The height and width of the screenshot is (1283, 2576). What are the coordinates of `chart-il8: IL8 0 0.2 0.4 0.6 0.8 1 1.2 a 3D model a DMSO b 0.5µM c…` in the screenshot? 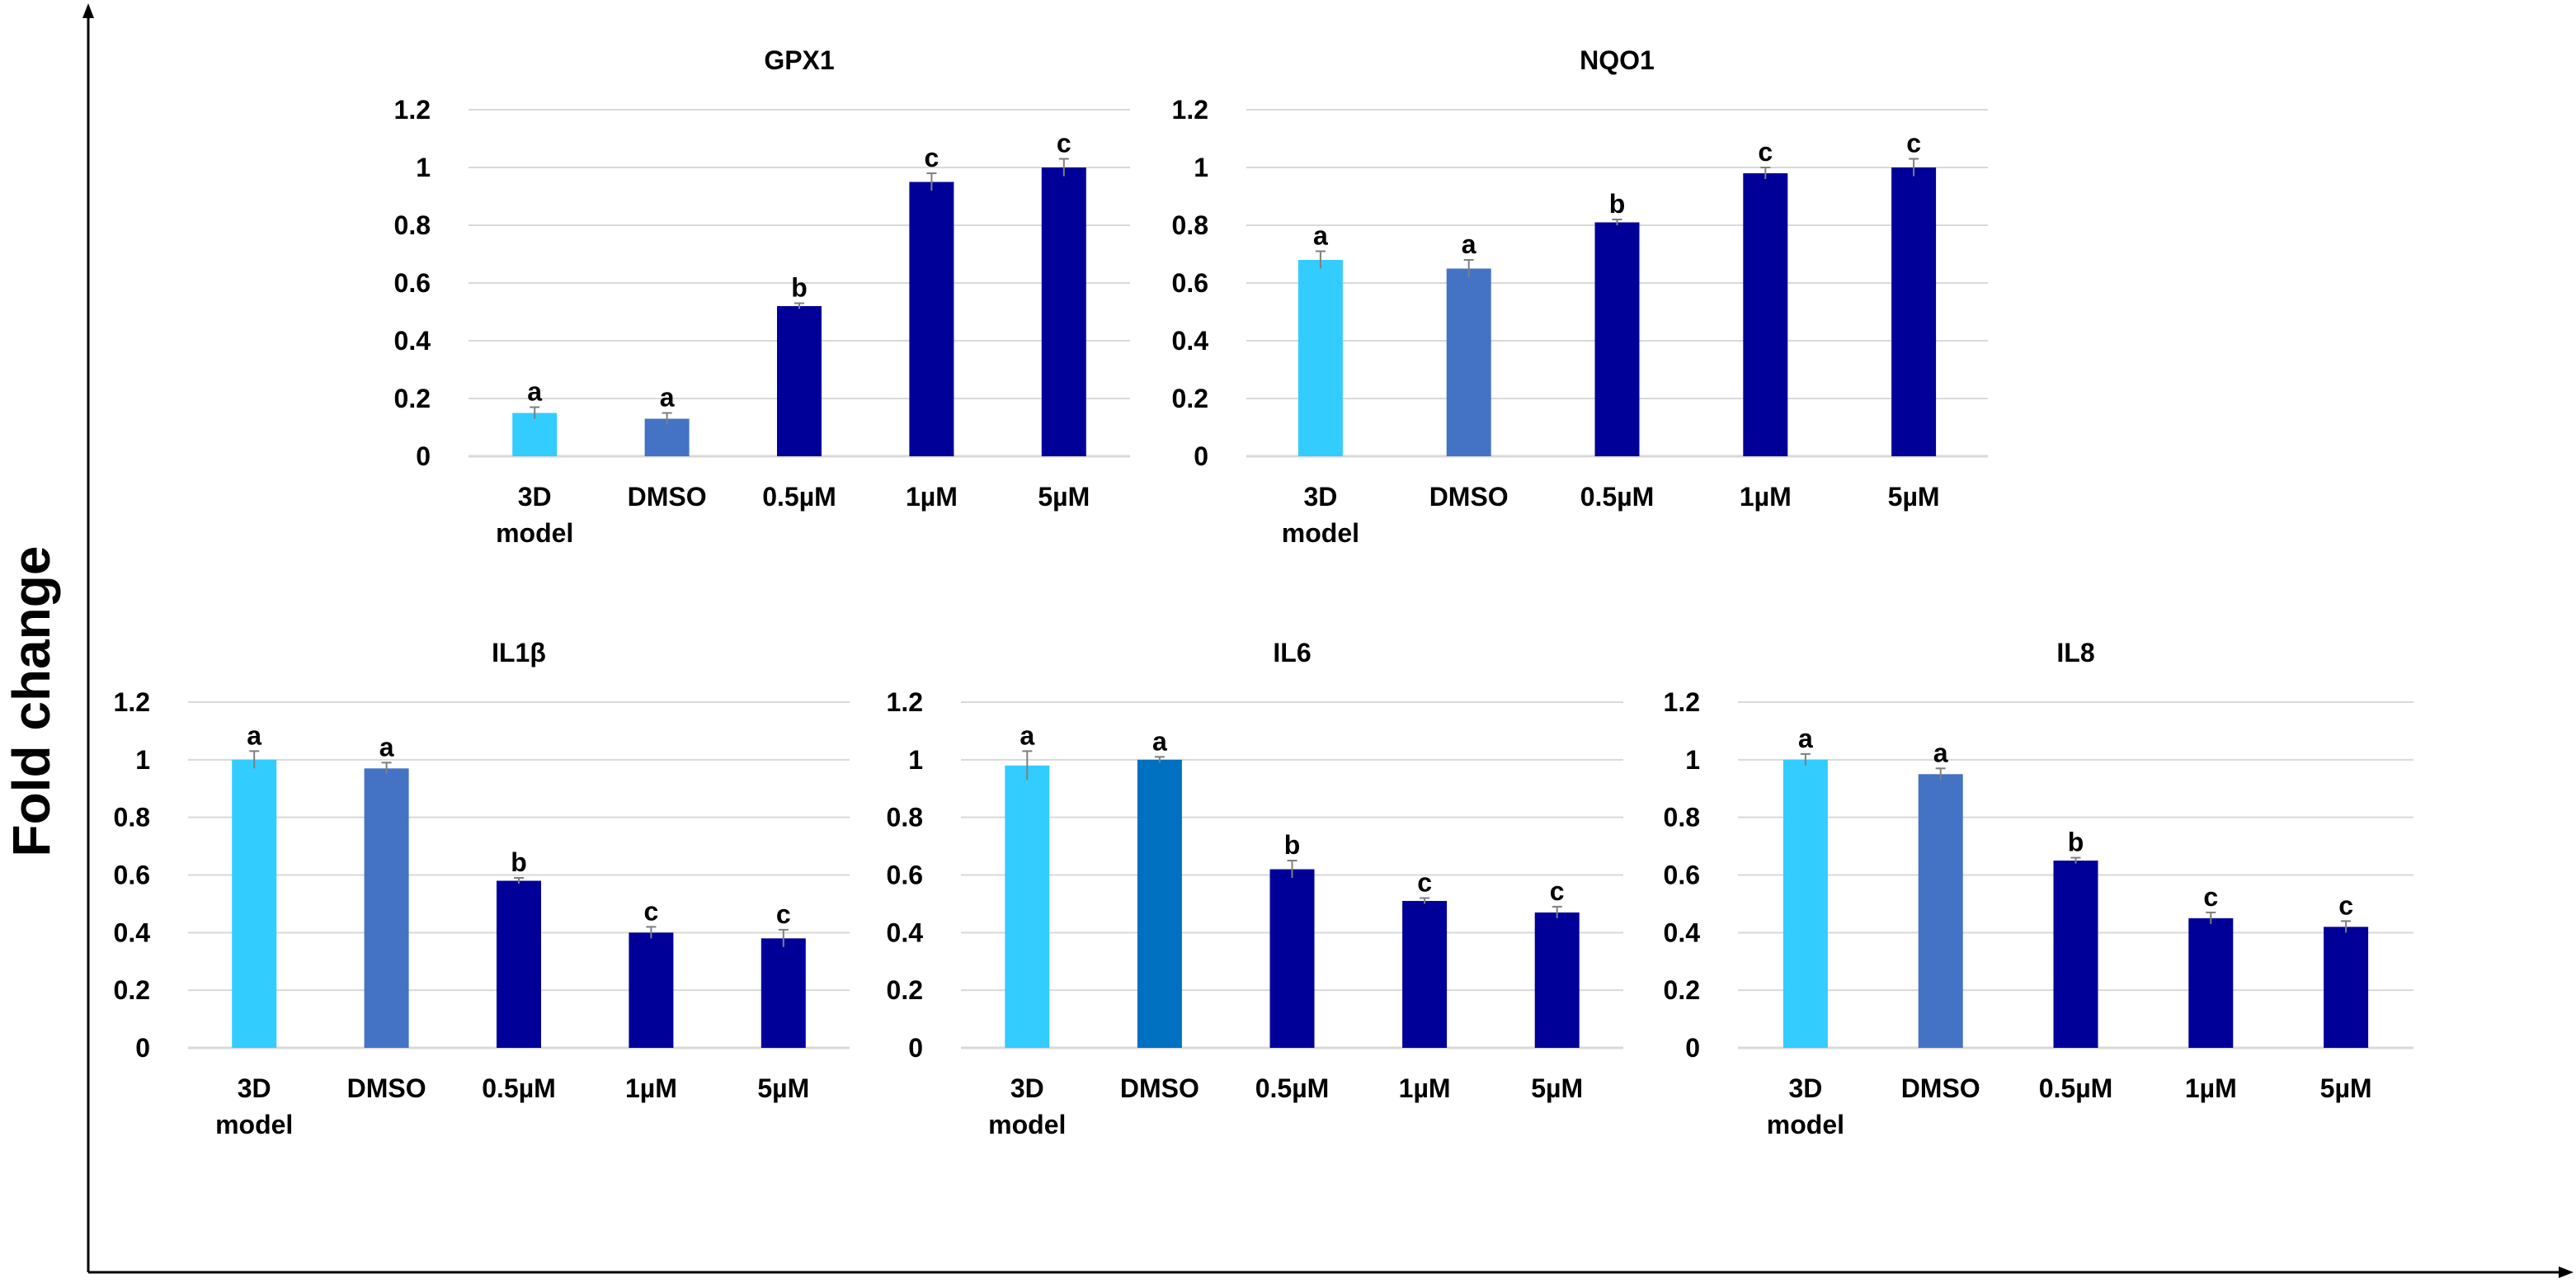 It's located at (2039, 888).